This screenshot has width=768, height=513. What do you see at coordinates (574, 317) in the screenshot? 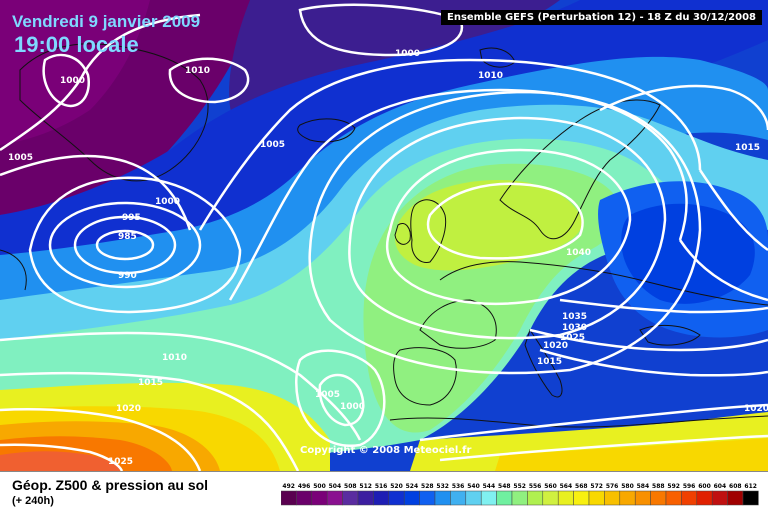
I see `isobar-label: 1035` at bounding box center [574, 317].